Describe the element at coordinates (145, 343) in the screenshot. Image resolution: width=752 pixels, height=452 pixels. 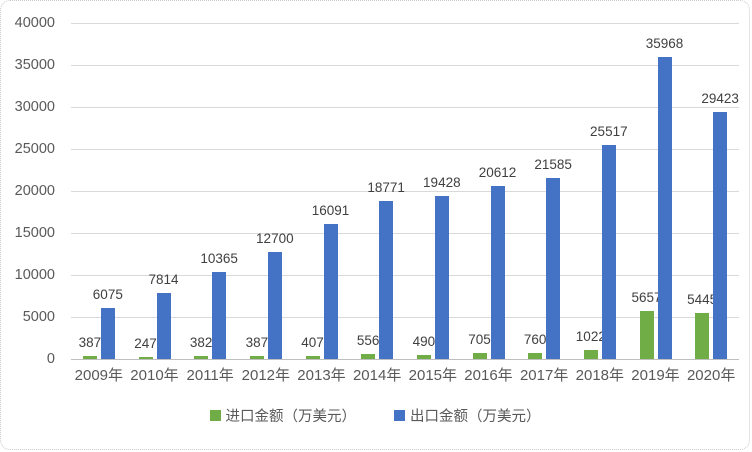
I see `data-label-import-2010年: 247` at that location.